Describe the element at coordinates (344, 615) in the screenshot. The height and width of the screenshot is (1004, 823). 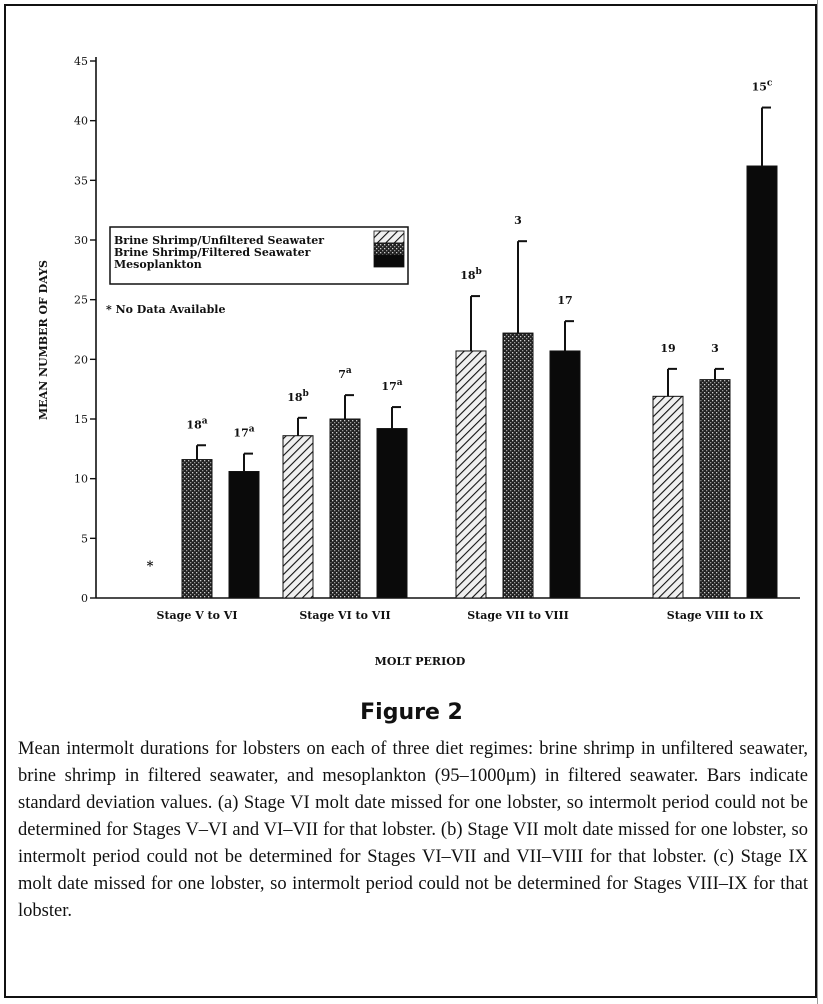
I see `x-tick-label: Stage VI to VII` at that location.